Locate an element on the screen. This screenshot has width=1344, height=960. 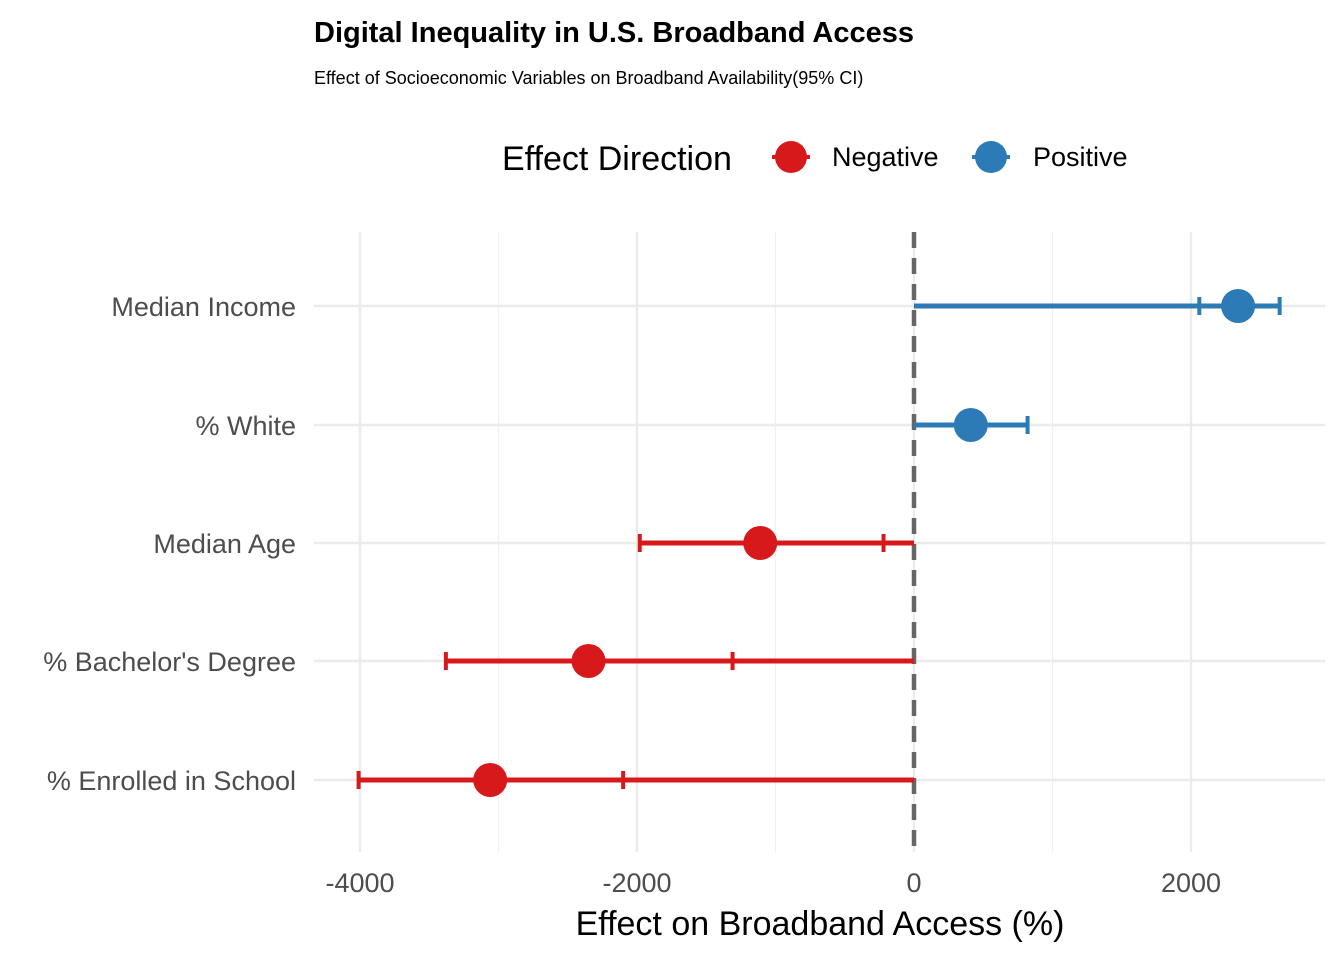
legend-key-negative is located at coordinates (791, 157).